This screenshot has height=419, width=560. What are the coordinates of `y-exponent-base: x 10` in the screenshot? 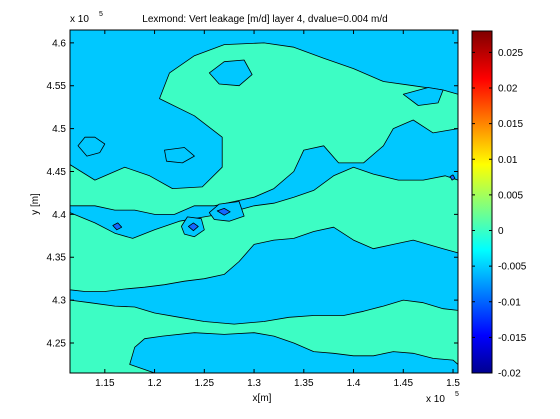 It's located at (79, 19).